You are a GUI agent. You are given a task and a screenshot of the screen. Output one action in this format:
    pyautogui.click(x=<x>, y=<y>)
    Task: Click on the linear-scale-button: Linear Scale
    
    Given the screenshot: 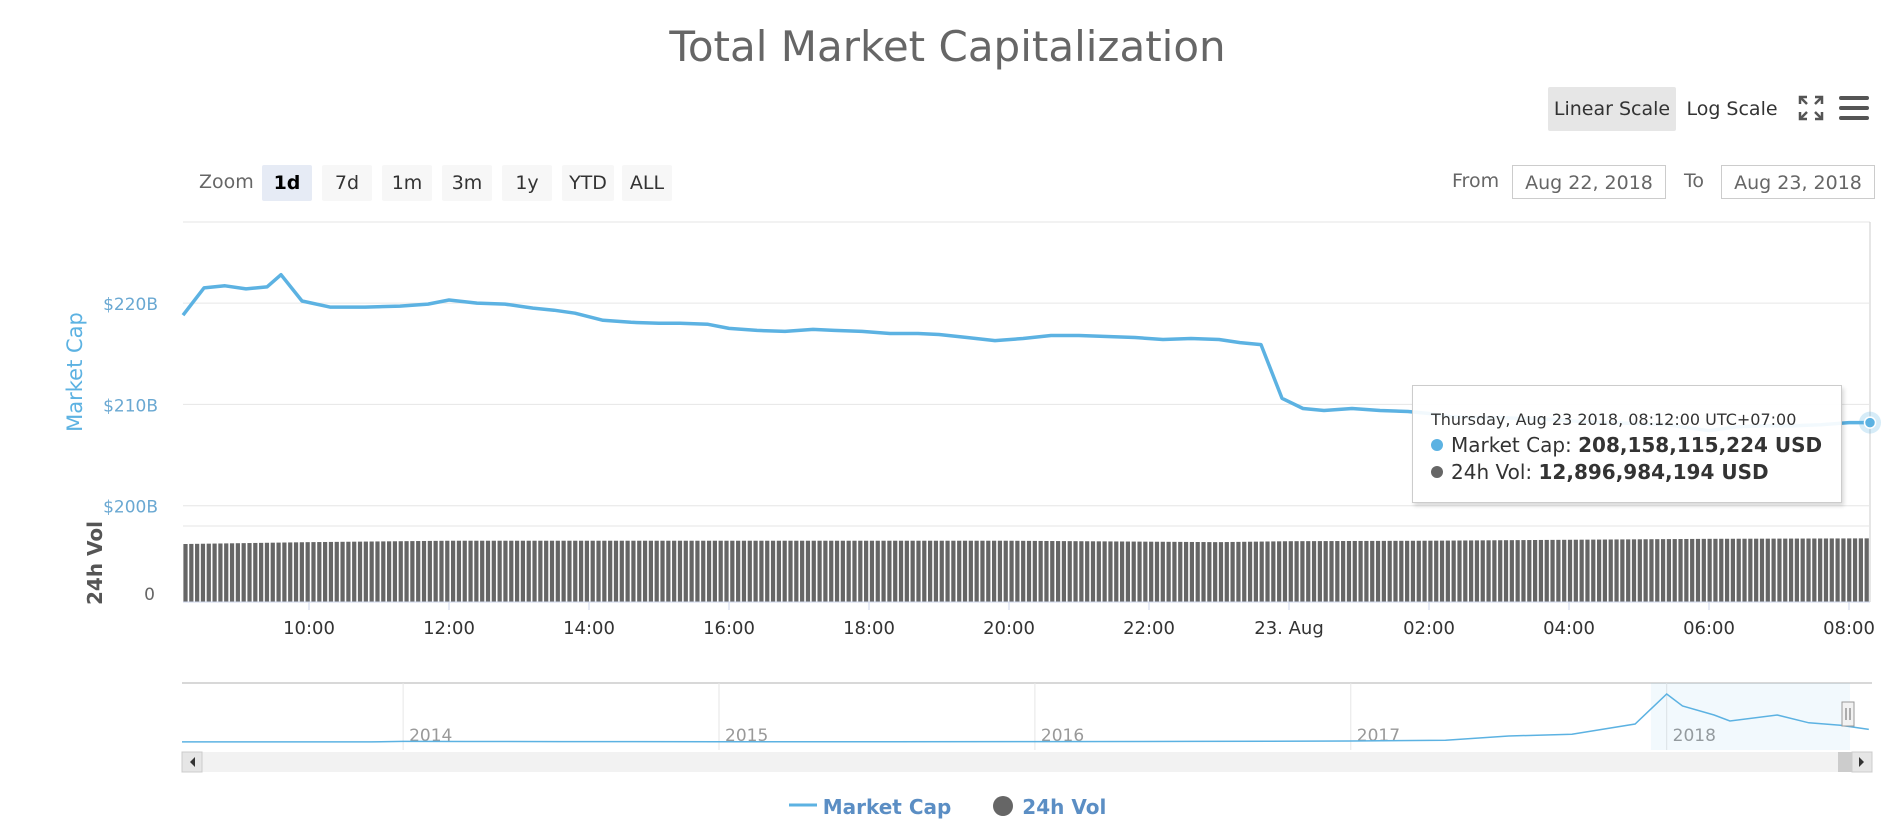 What is the action you would take?
    pyautogui.click(x=1612, y=109)
    